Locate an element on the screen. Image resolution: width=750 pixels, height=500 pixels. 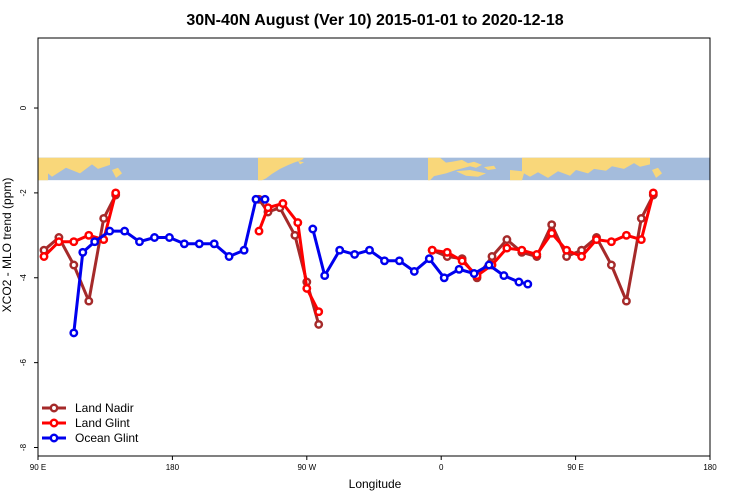
x-axis-label: Longitude is located at coordinates (375, 484).